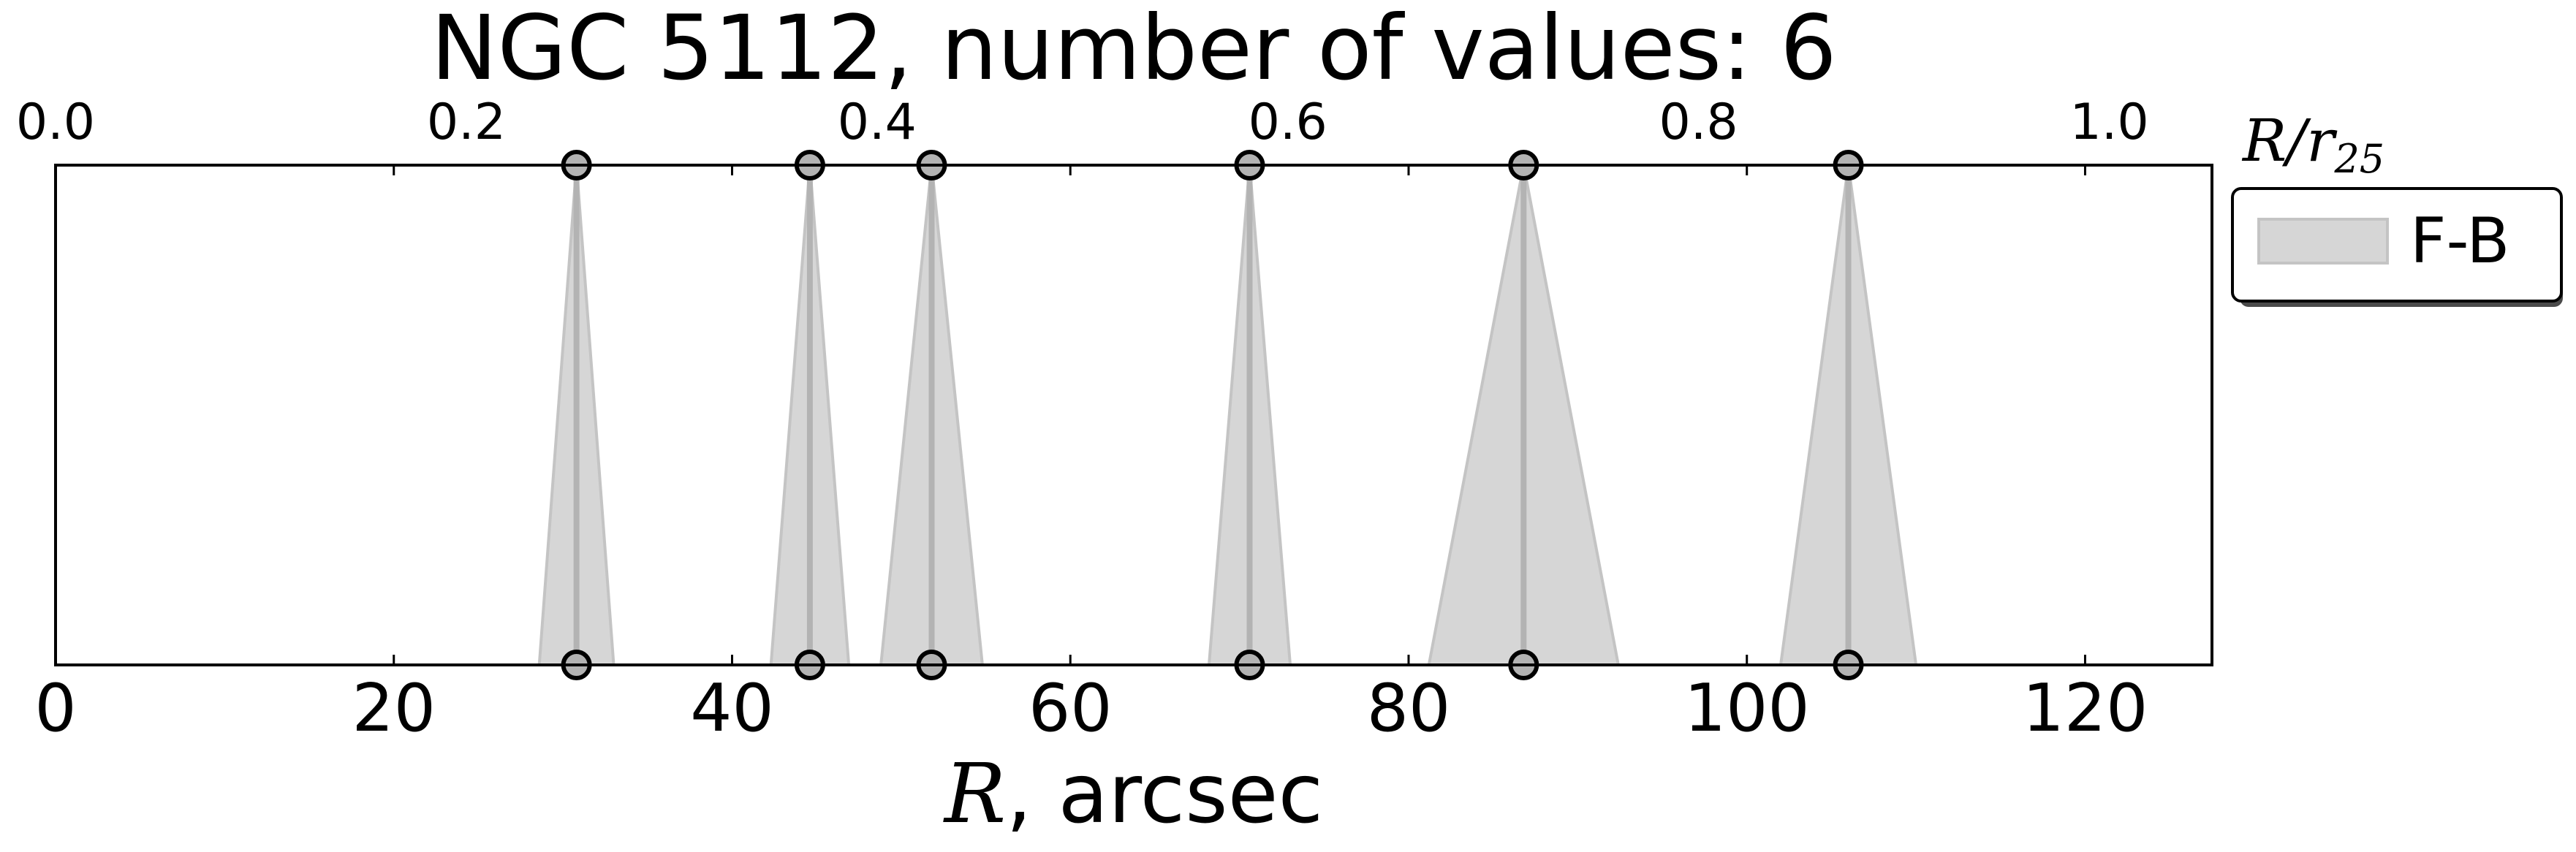 This screenshot has width=2576, height=852. What do you see at coordinates (2085, 708) in the screenshot?
I see `x-tick-label-120: 120` at bounding box center [2085, 708].